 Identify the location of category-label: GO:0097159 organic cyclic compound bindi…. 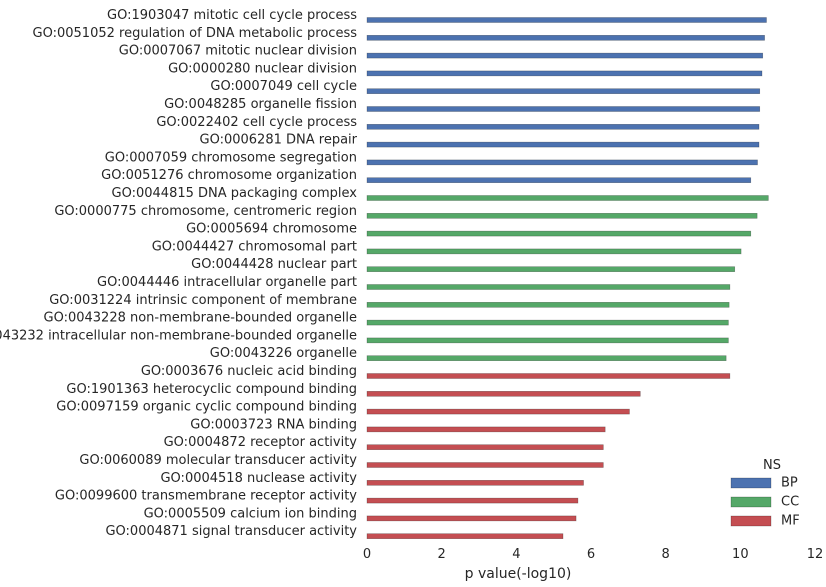
(206, 407).